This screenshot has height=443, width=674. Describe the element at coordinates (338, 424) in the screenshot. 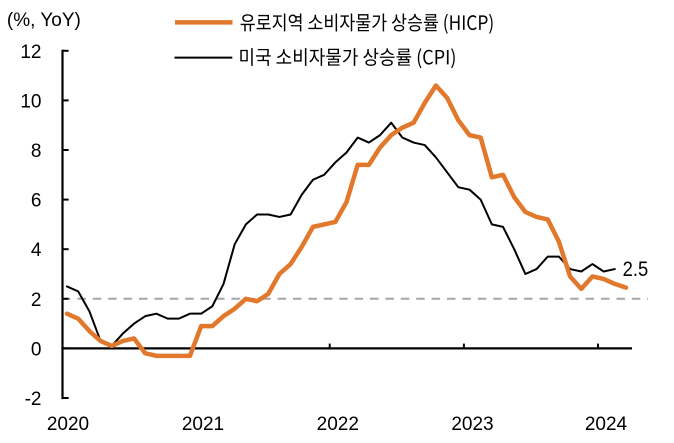

I see `svg-text: 2022` at that location.